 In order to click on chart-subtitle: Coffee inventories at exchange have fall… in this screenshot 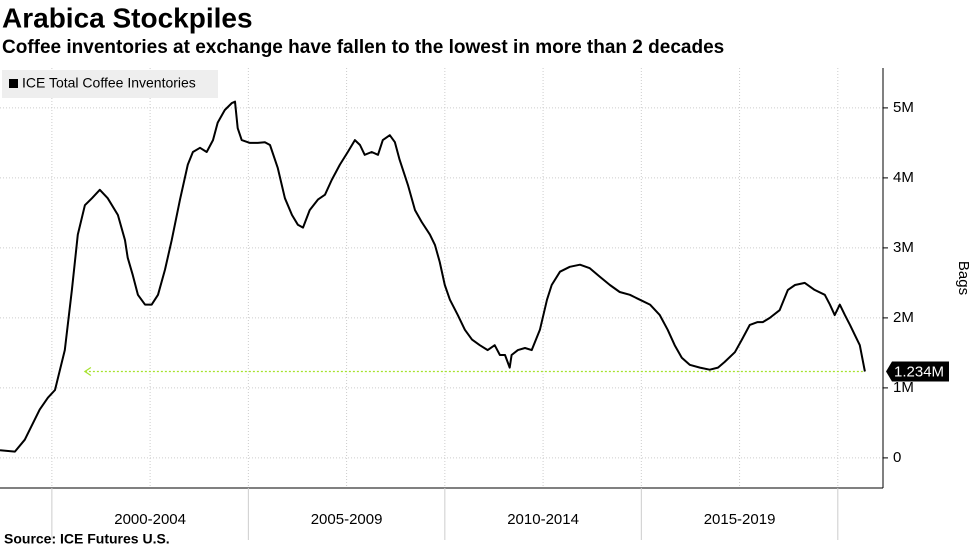, I will do `click(363, 47)`.